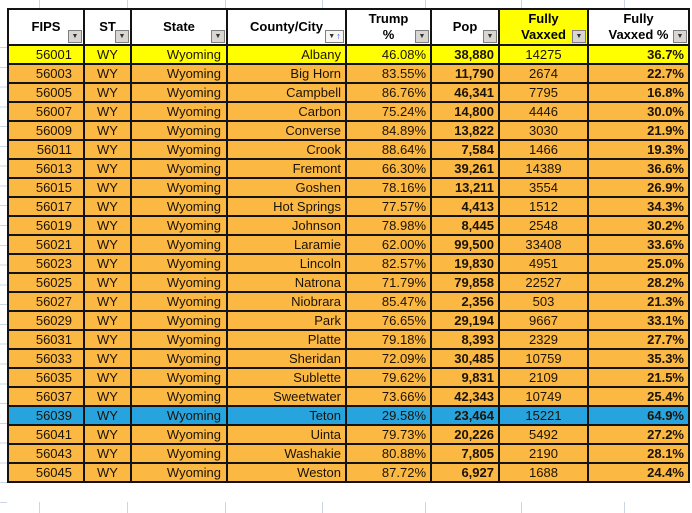 This screenshot has width=692, height=513. What do you see at coordinates (388, 111) in the screenshot?
I see `cell-trump_pct: 75.24%` at bounding box center [388, 111].